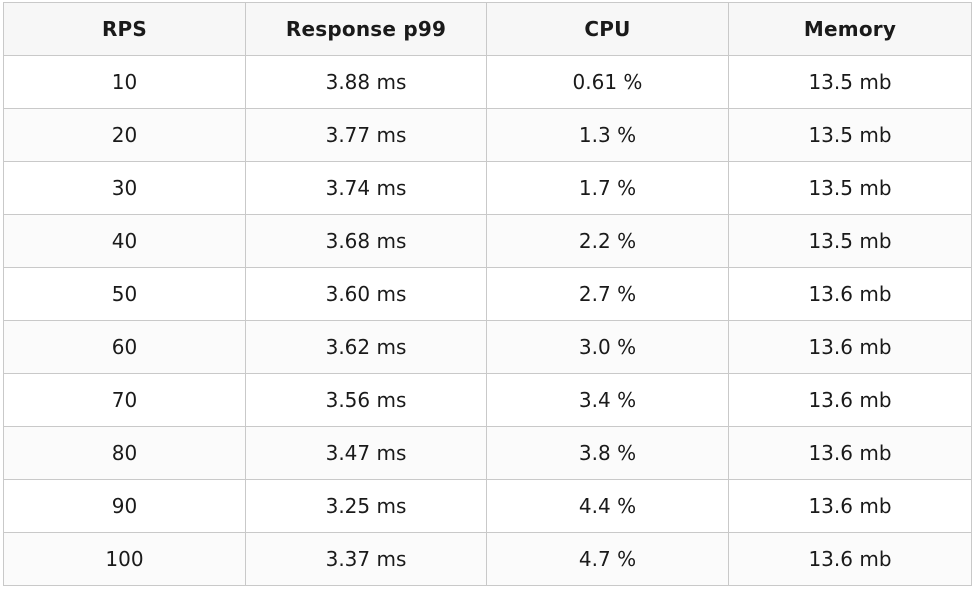  What do you see at coordinates (366, 453) in the screenshot?
I see `cell-response-p99: 3.47 ms` at bounding box center [366, 453].